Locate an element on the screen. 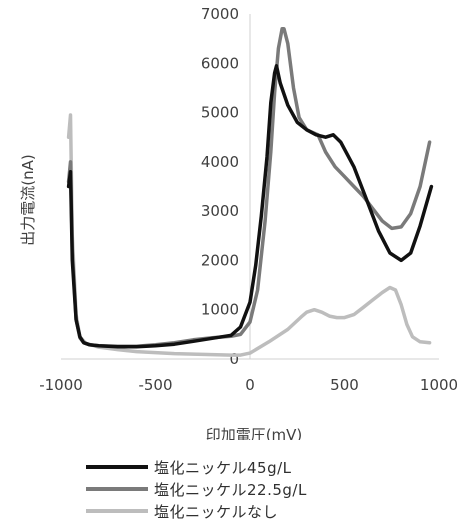 The width and height of the screenshot is (473, 527). legend-item: 塩化ニッケル22.5g/L is located at coordinates (196, 489).